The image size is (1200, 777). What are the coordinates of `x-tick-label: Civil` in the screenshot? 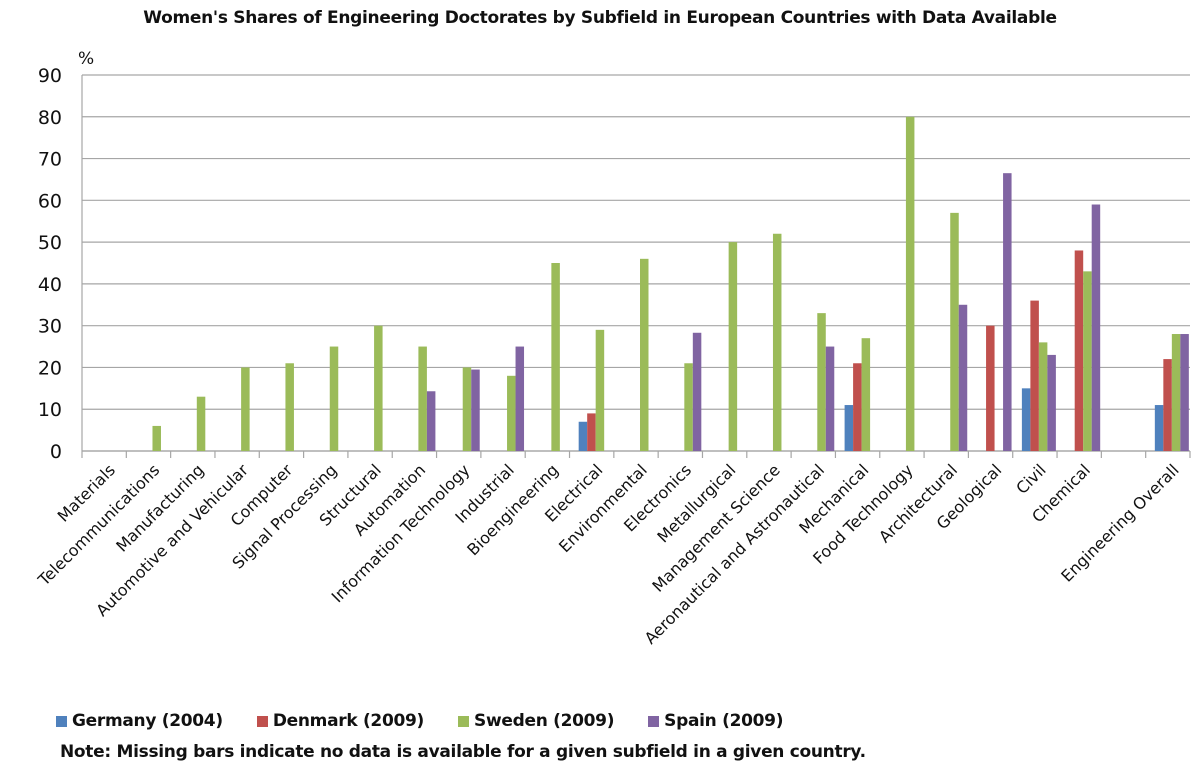 It's located at (1030, 478).